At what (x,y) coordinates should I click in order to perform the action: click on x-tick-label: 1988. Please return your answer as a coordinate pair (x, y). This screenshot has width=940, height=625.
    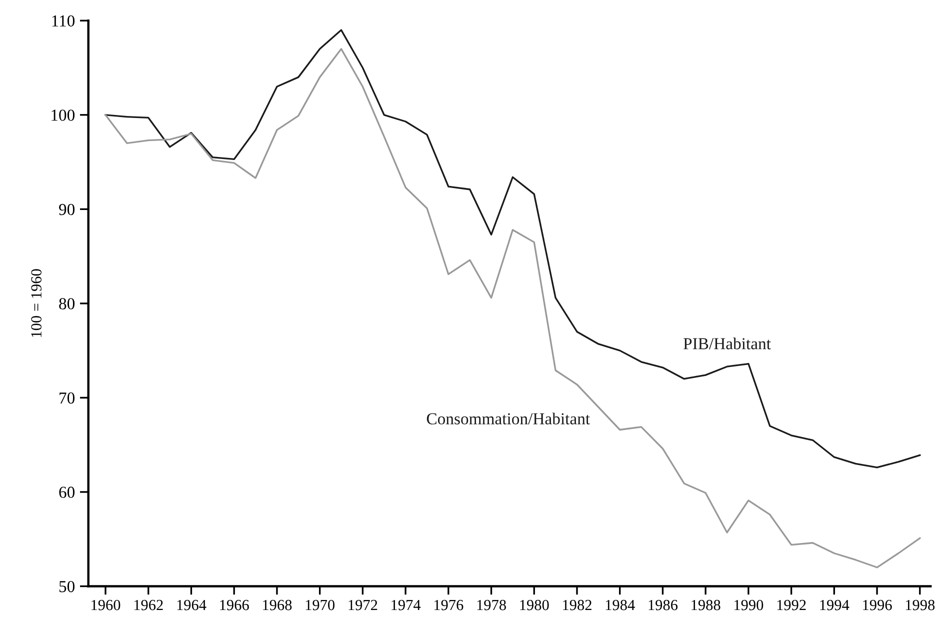
    Looking at the image, I should click on (706, 605).